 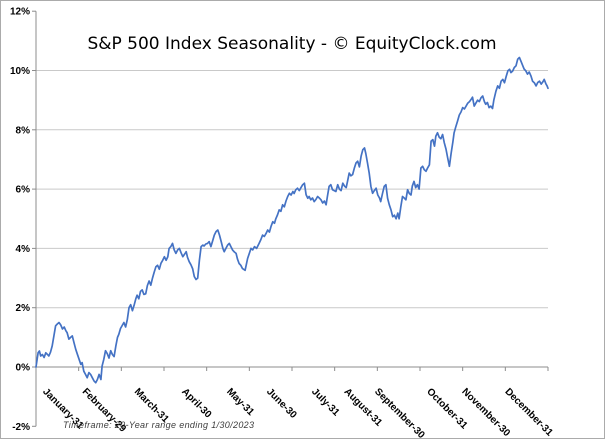 What do you see at coordinates (23, 130) in the screenshot?
I see `y-axis-label: 8%` at bounding box center [23, 130].